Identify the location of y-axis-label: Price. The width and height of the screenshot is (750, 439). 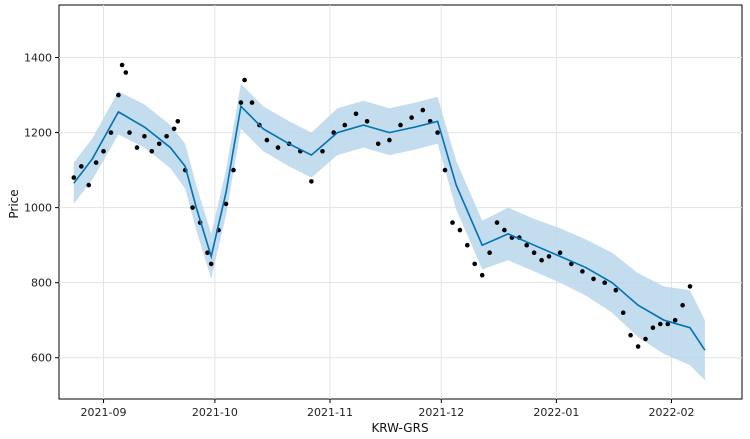
(14, 203).